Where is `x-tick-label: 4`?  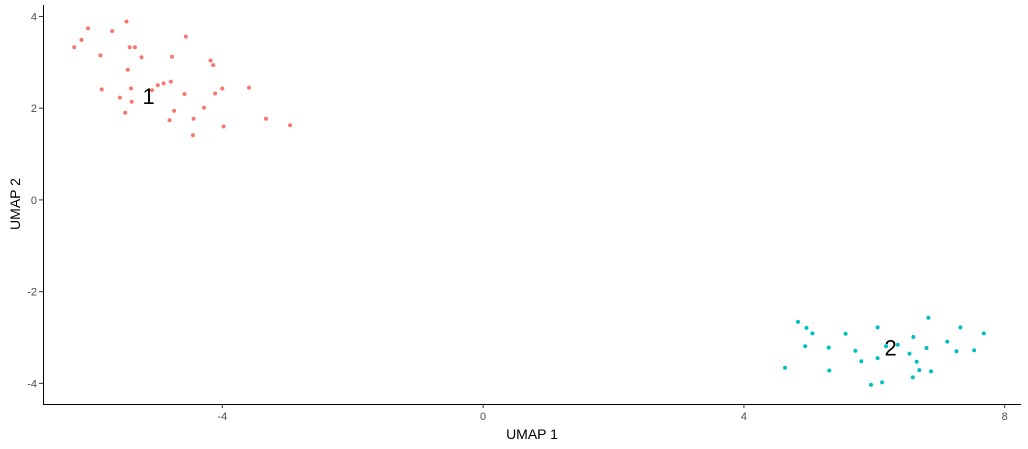
x-tick-label: 4 is located at coordinates (744, 417).